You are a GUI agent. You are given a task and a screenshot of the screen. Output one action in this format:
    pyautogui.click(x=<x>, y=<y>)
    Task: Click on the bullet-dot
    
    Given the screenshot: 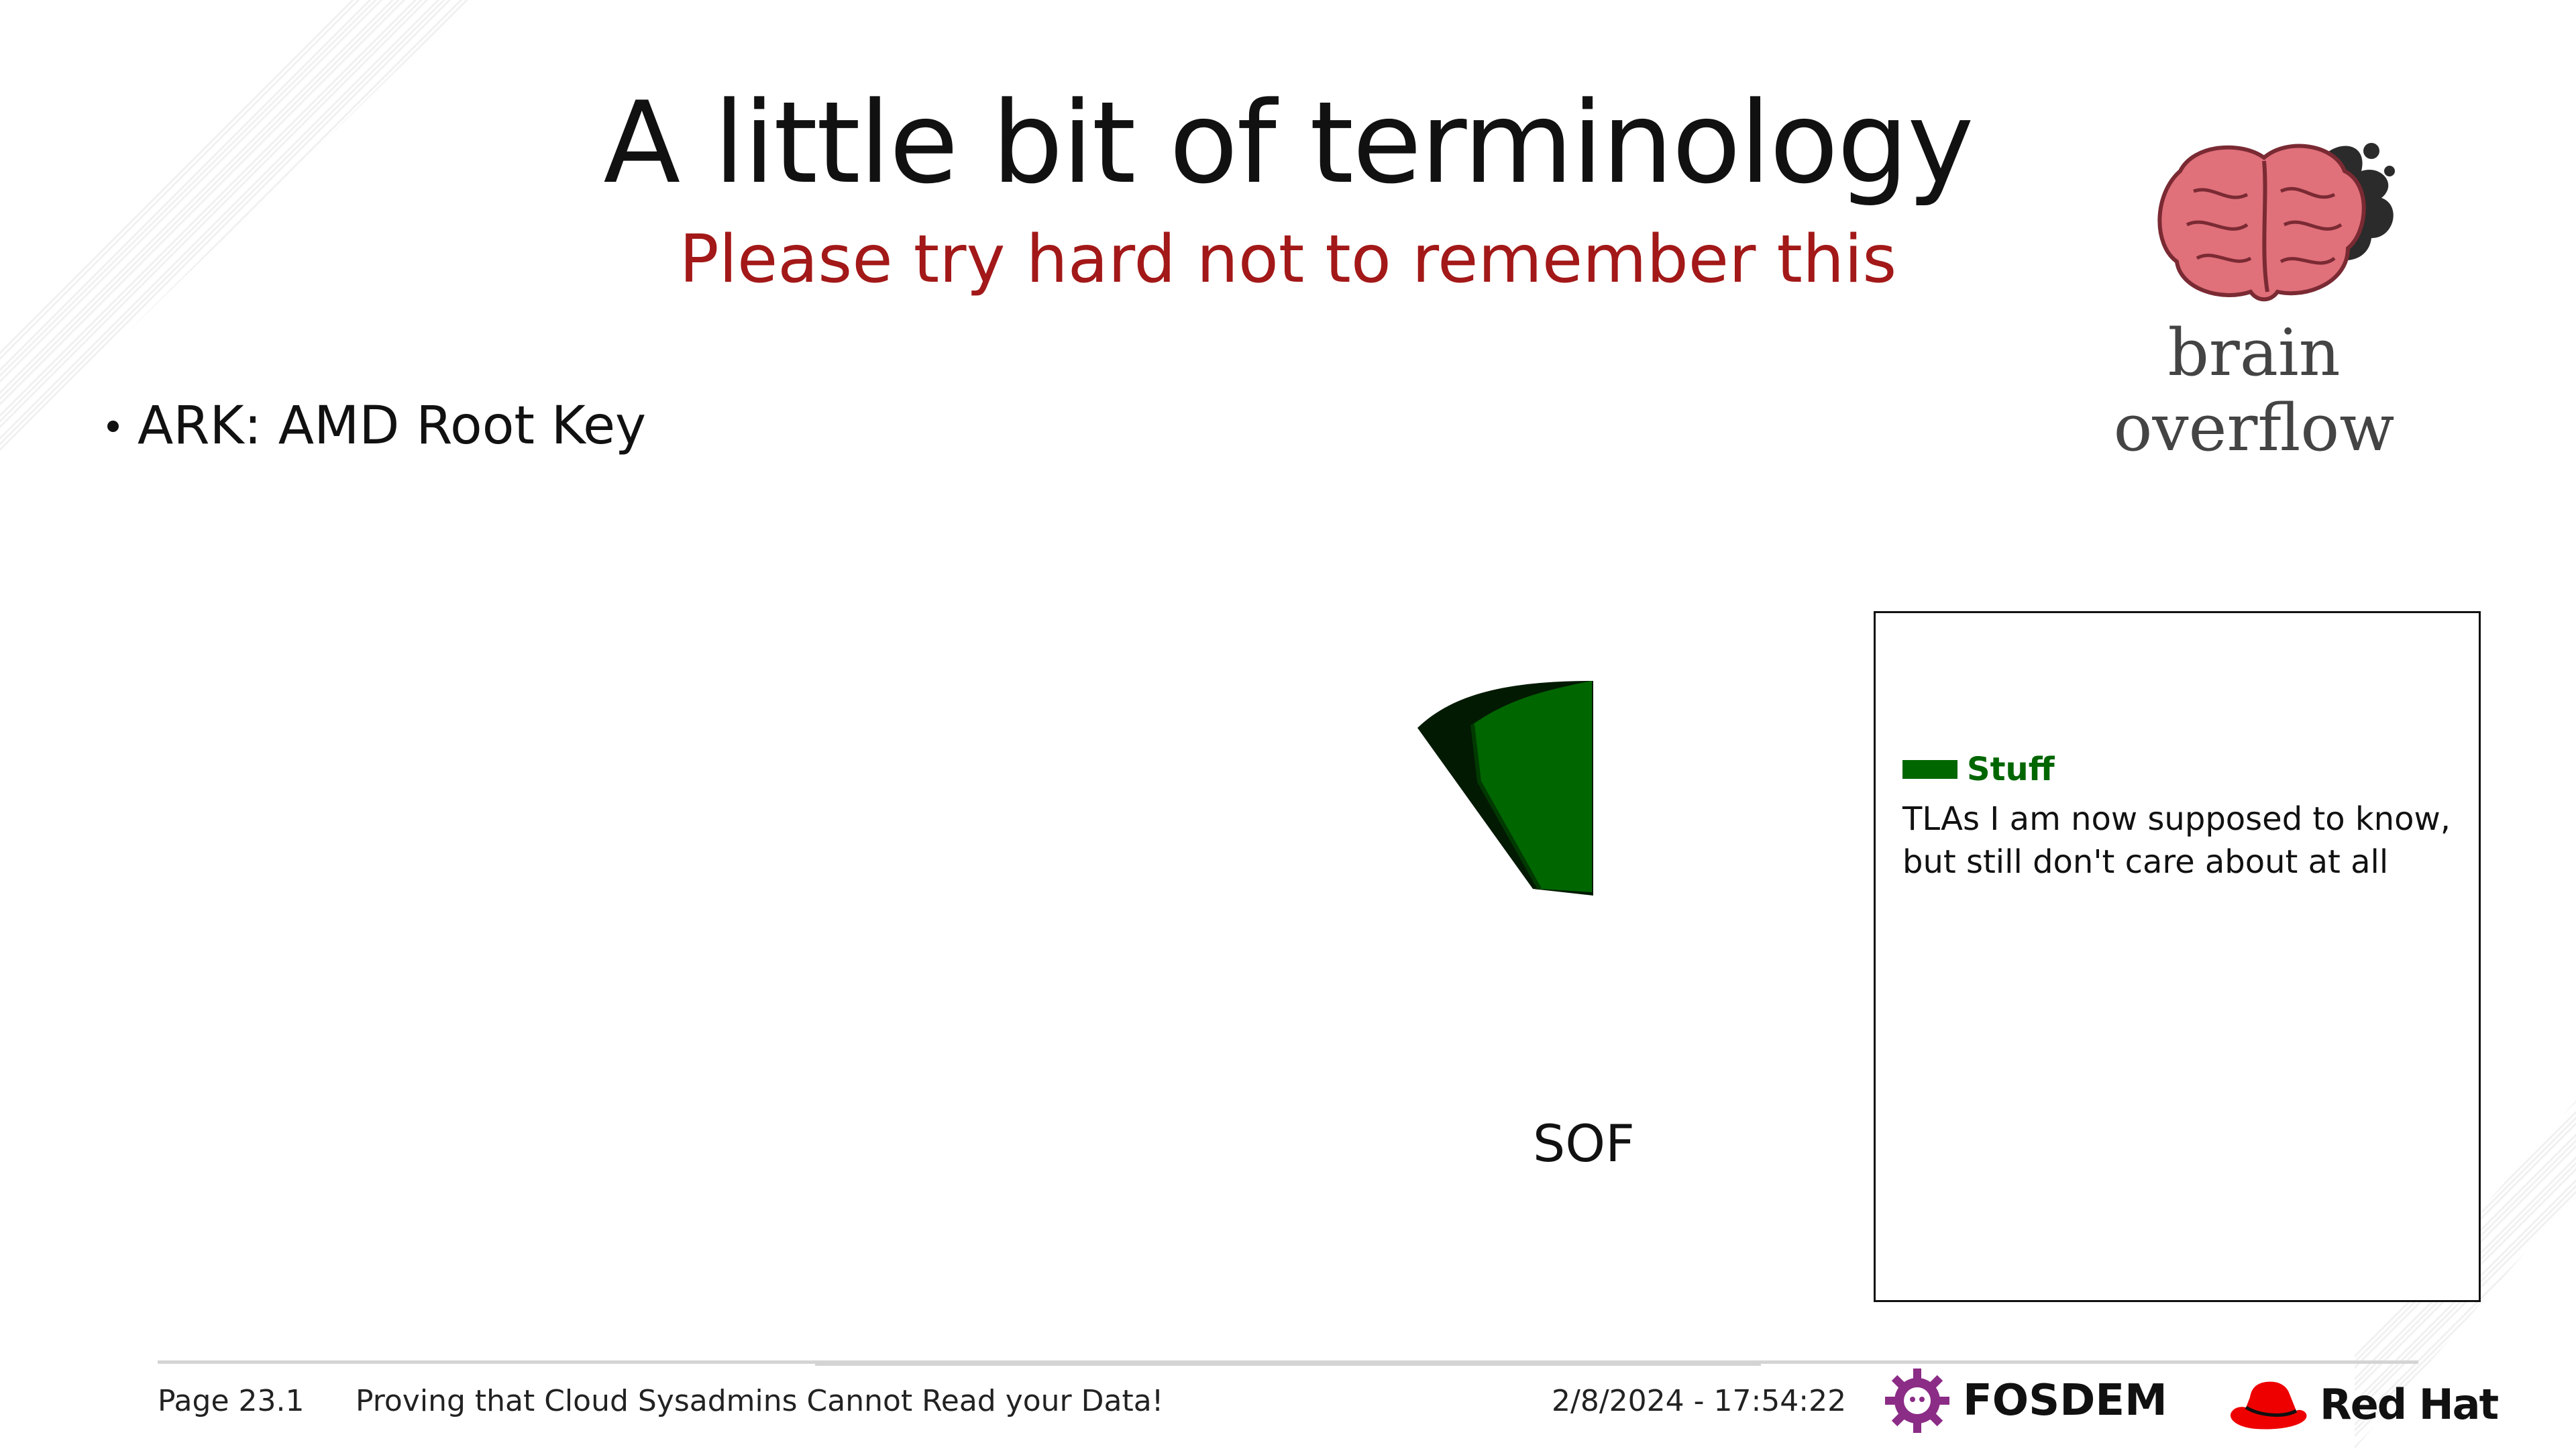 What is the action you would take?
    pyautogui.click(x=113, y=426)
    